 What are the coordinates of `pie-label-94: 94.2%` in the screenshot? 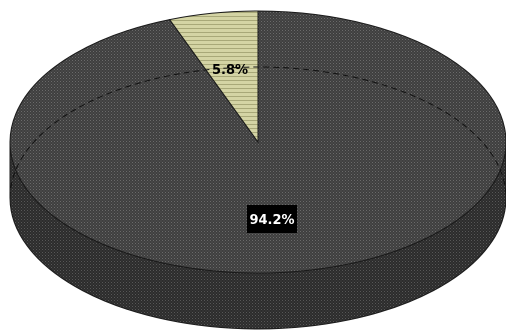 It's located at (271, 220).